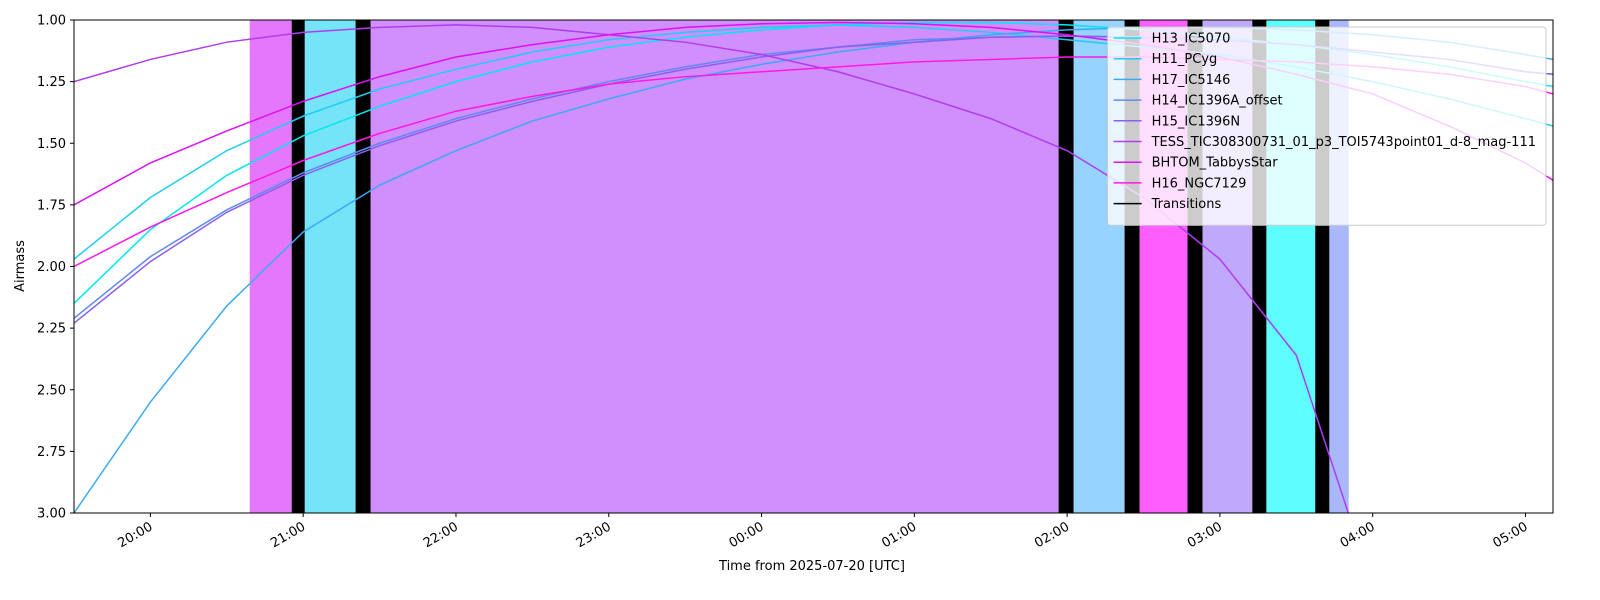 The height and width of the screenshot is (600, 1600). What do you see at coordinates (288, 535) in the screenshot?
I see `x-tick-label: 21:00` at bounding box center [288, 535].